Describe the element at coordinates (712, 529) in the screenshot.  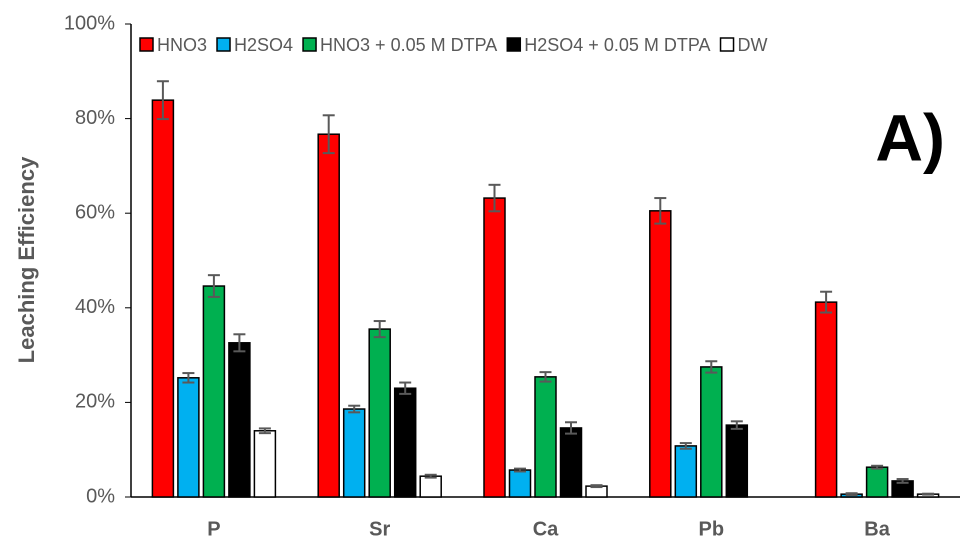
I see `x-tick-label: Pb` at that location.